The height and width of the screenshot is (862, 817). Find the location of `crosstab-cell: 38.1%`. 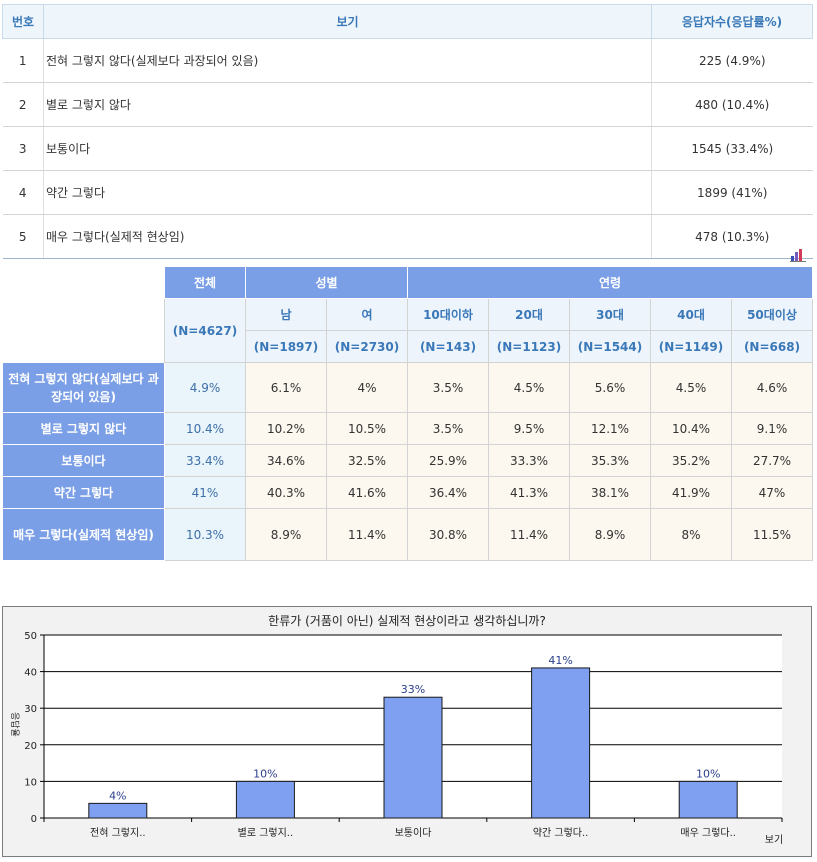

crosstab-cell: 38.1% is located at coordinates (610, 492).